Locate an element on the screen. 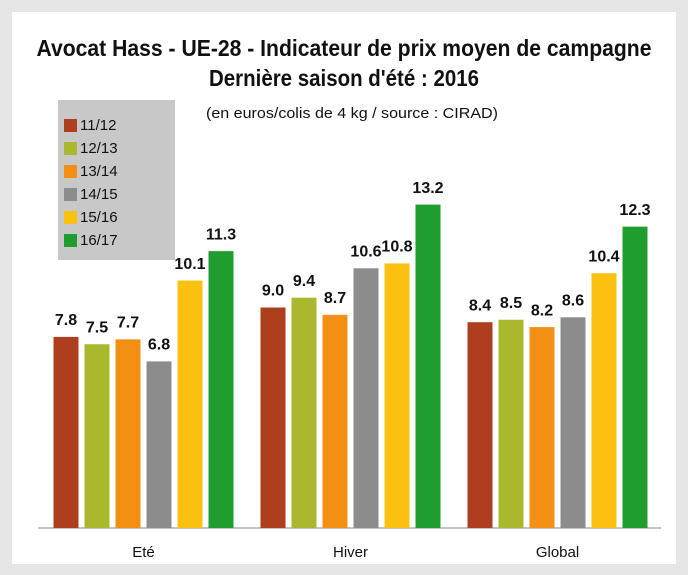 This screenshot has height=575, width=688. data-label: 7.8 is located at coordinates (66, 320).